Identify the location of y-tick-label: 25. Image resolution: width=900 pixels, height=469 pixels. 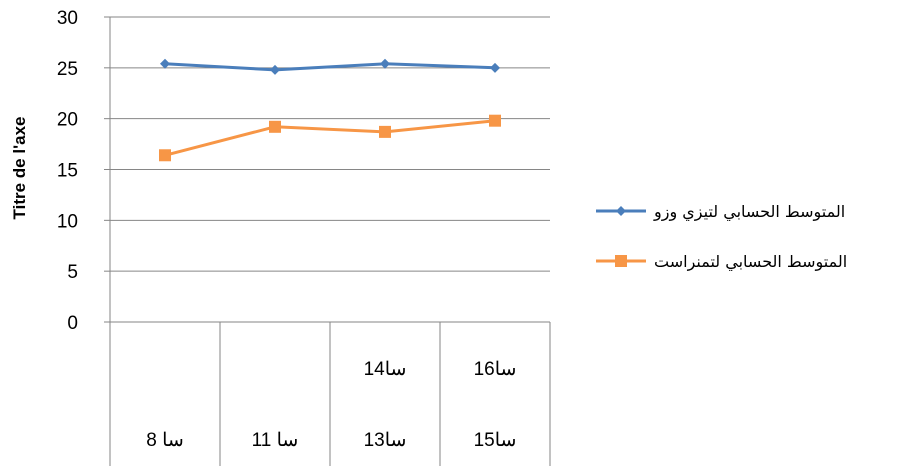
(67, 69).